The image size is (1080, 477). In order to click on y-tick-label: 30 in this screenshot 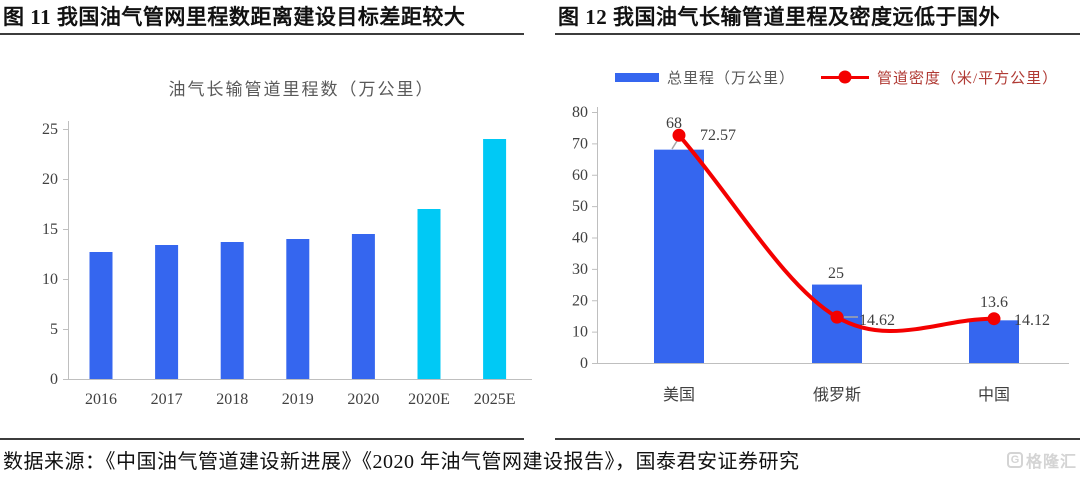, I will do `click(580, 269)`.